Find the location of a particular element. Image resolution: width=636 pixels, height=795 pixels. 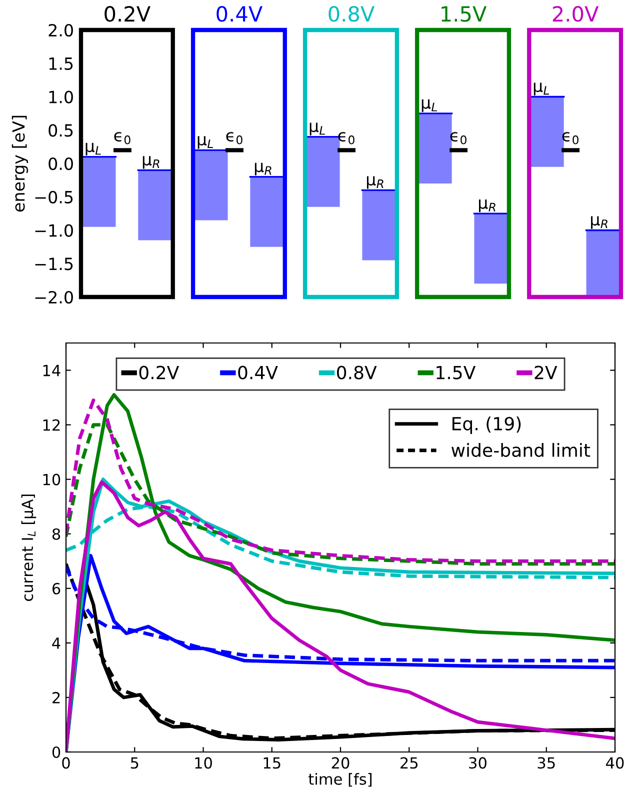

x-tick-label: 0.8V is located at coordinates (351, 14).